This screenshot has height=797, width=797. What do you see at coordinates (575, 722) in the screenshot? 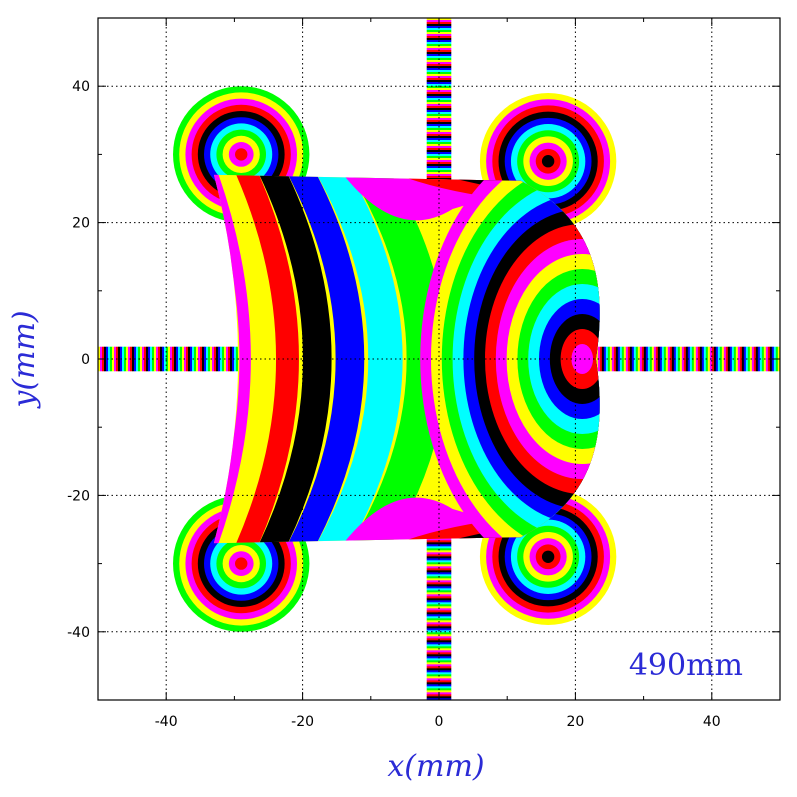
I see `x-tick-label: 20` at bounding box center [575, 722].